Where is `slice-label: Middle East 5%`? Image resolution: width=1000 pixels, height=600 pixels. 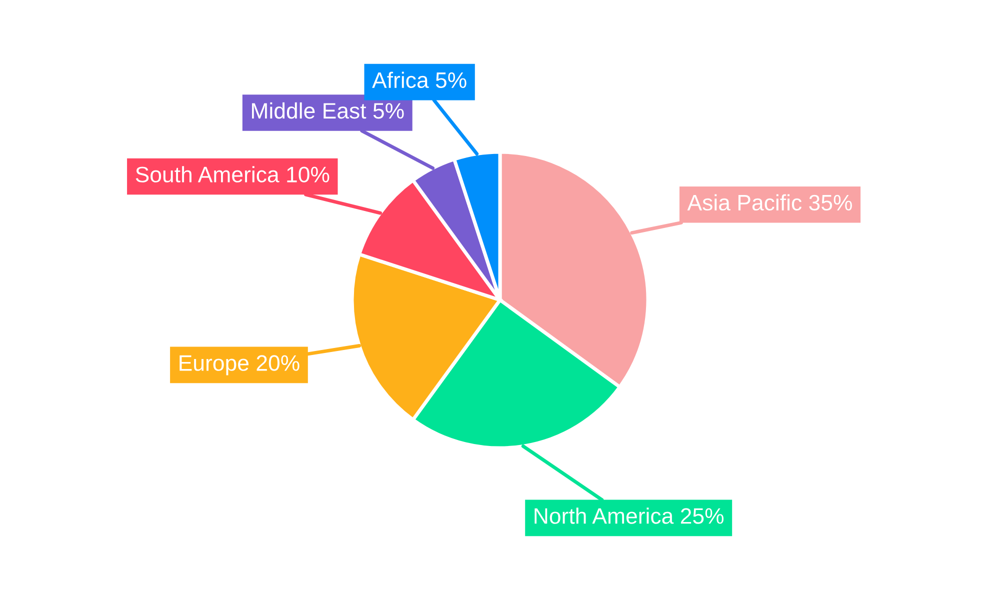
slice-label: Middle East 5% is located at coordinates (328, 110).